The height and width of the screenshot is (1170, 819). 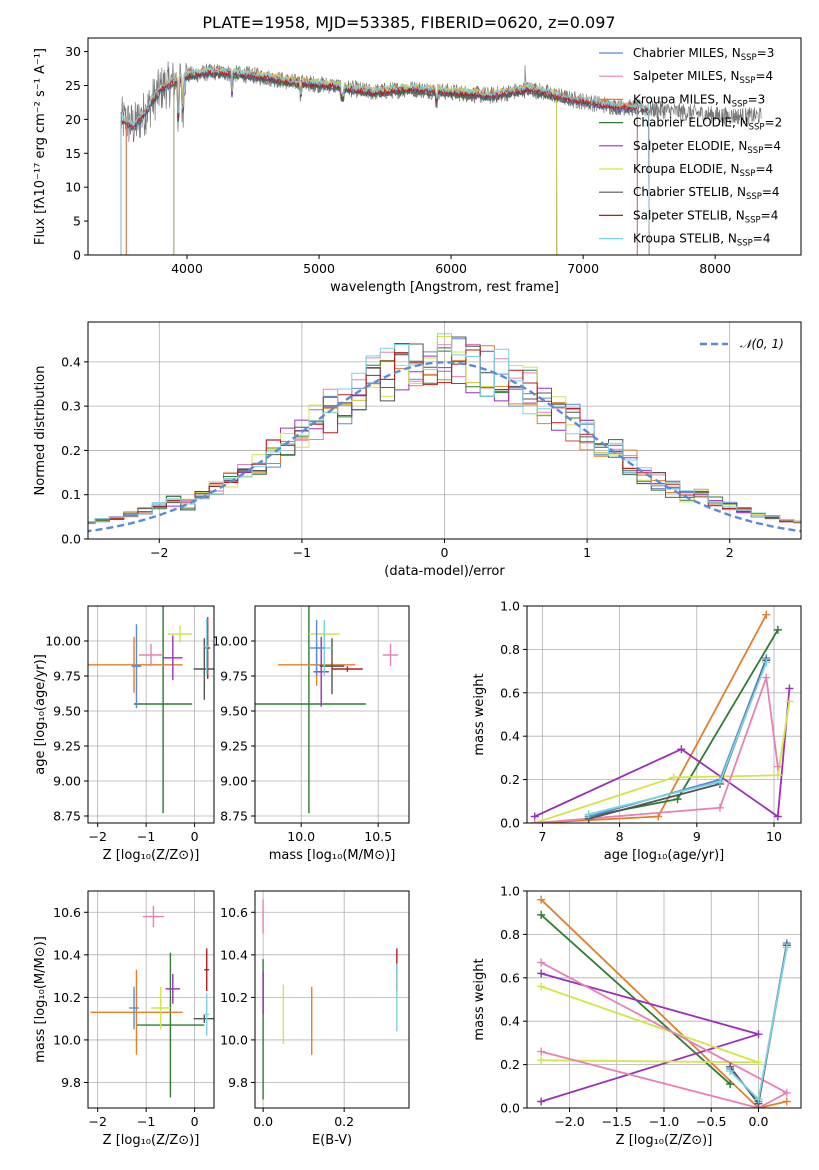 What do you see at coordinates (774, 836) in the screenshot?
I see `x-tick-label: 10` at bounding box center [774, 836].